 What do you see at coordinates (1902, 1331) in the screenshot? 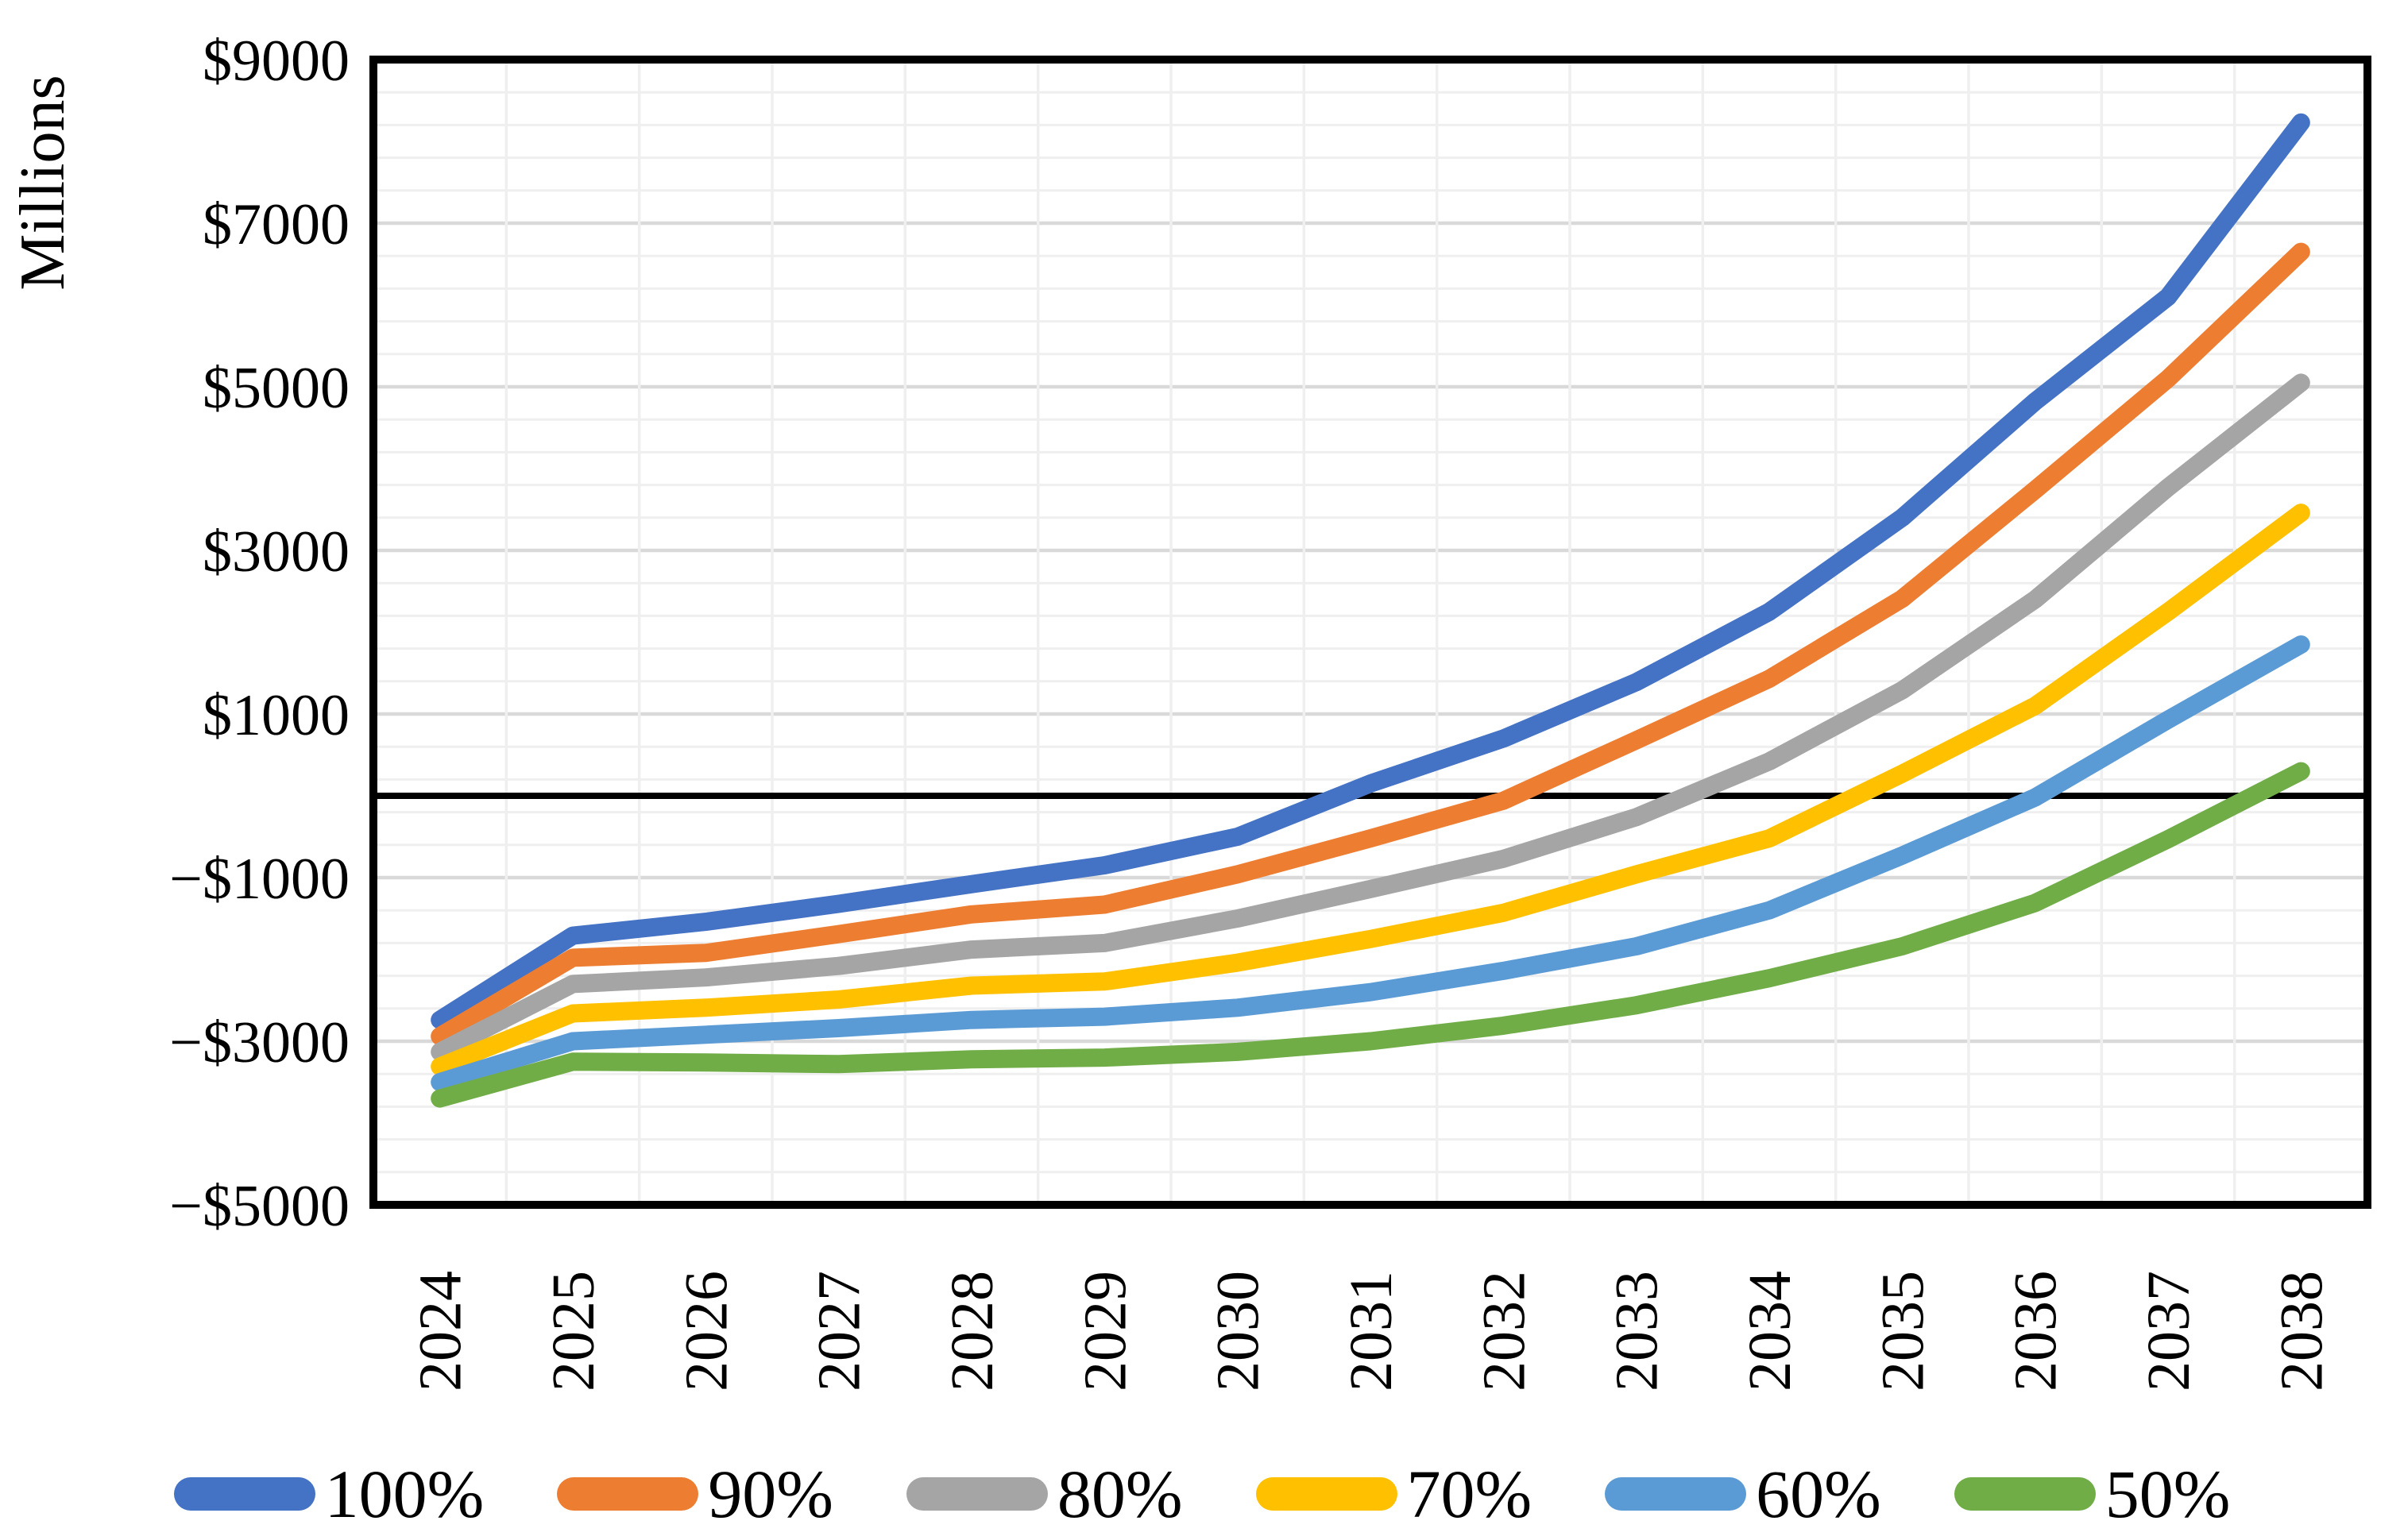
I see `x-tick-label: 2035` at bounding box center [1902, 1331].